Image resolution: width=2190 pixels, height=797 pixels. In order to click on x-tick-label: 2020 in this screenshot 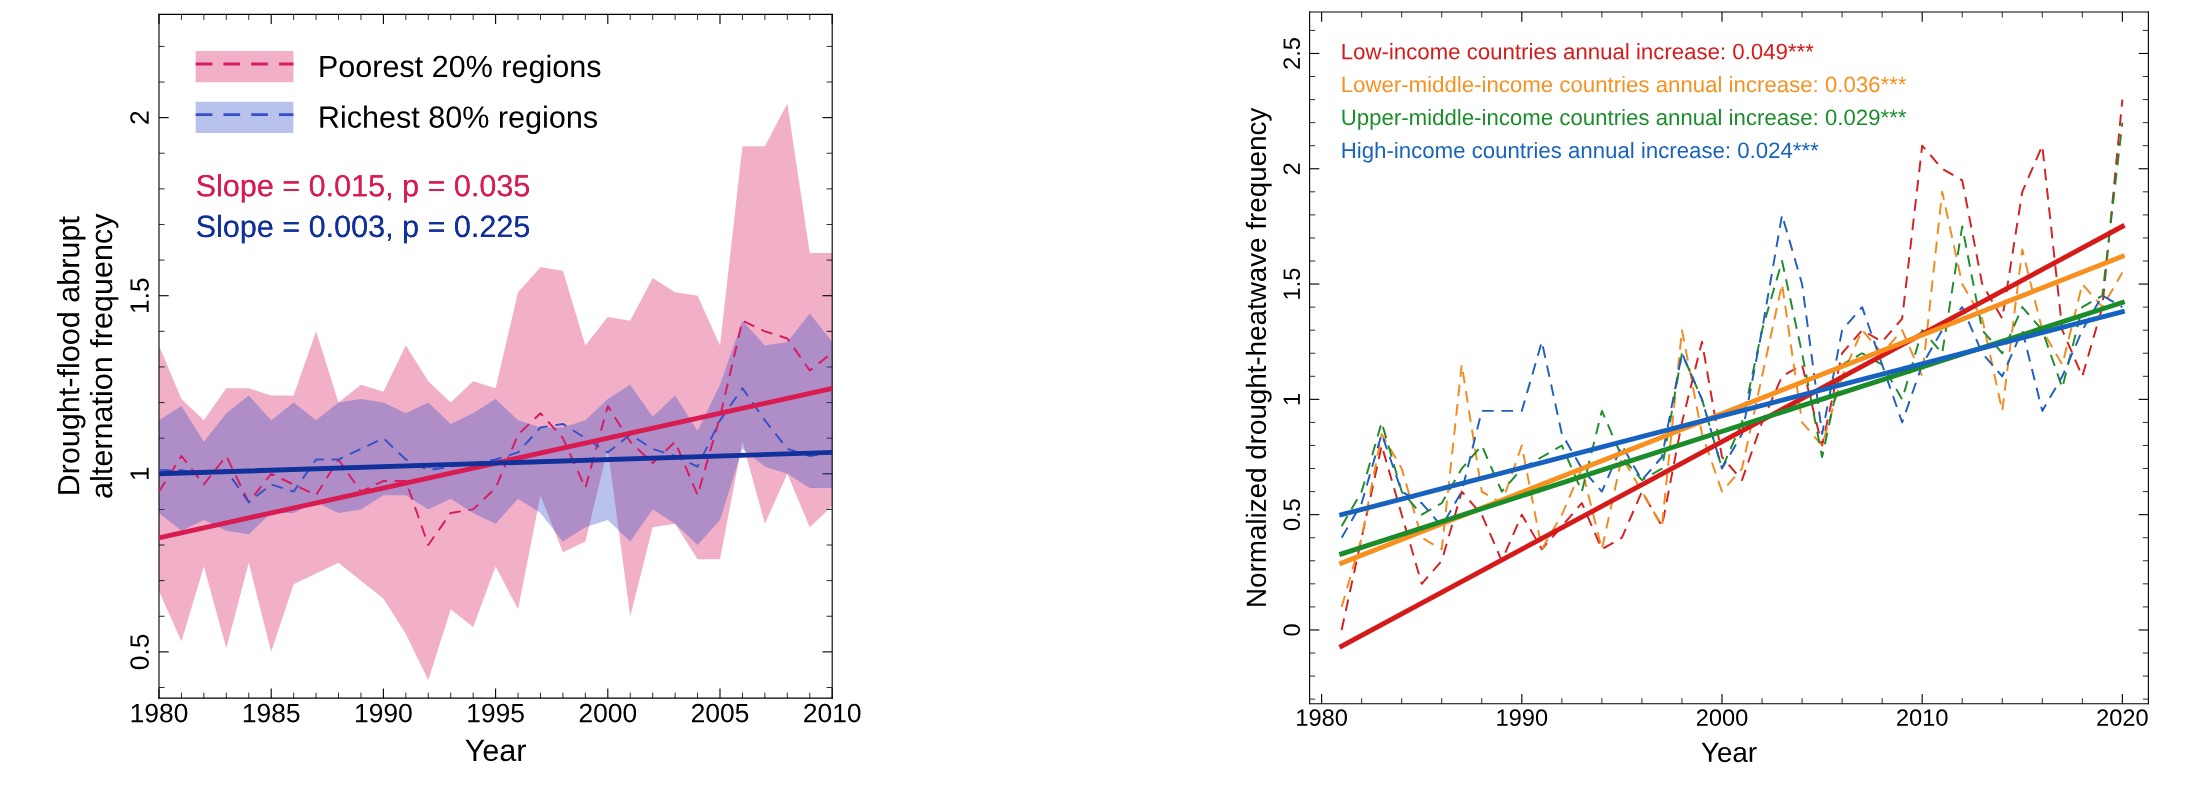, I will do `click(2122, 717)`.